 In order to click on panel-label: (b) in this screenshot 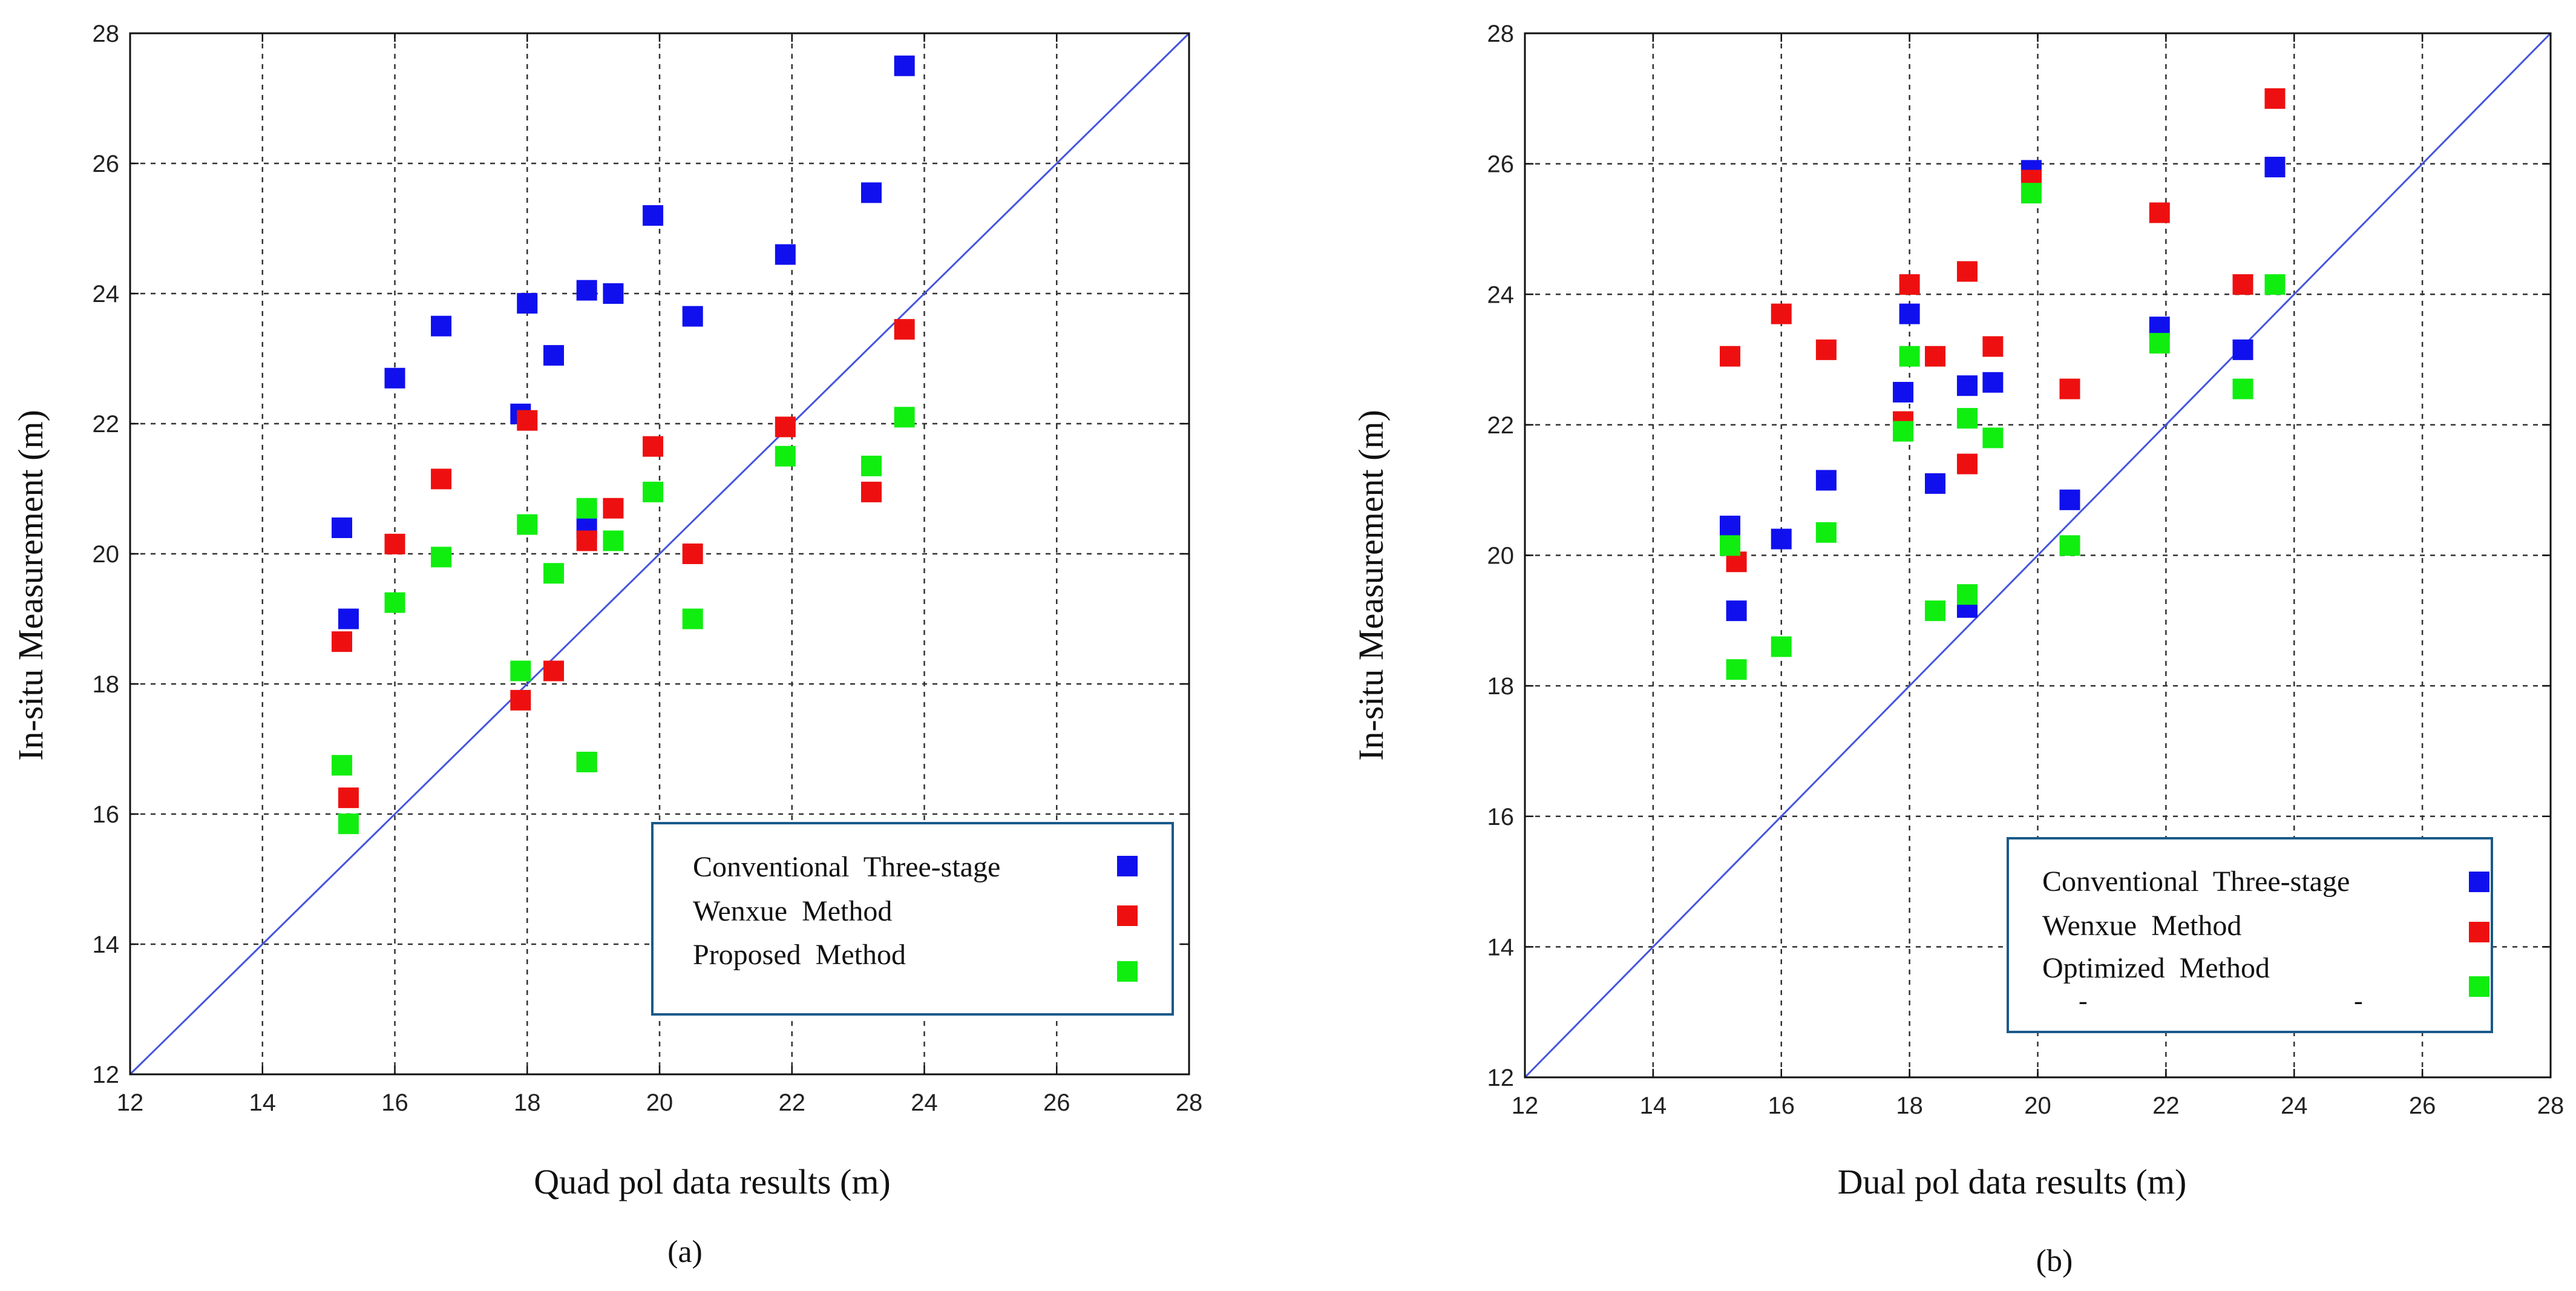, I will do `click(2054, 1261)`.